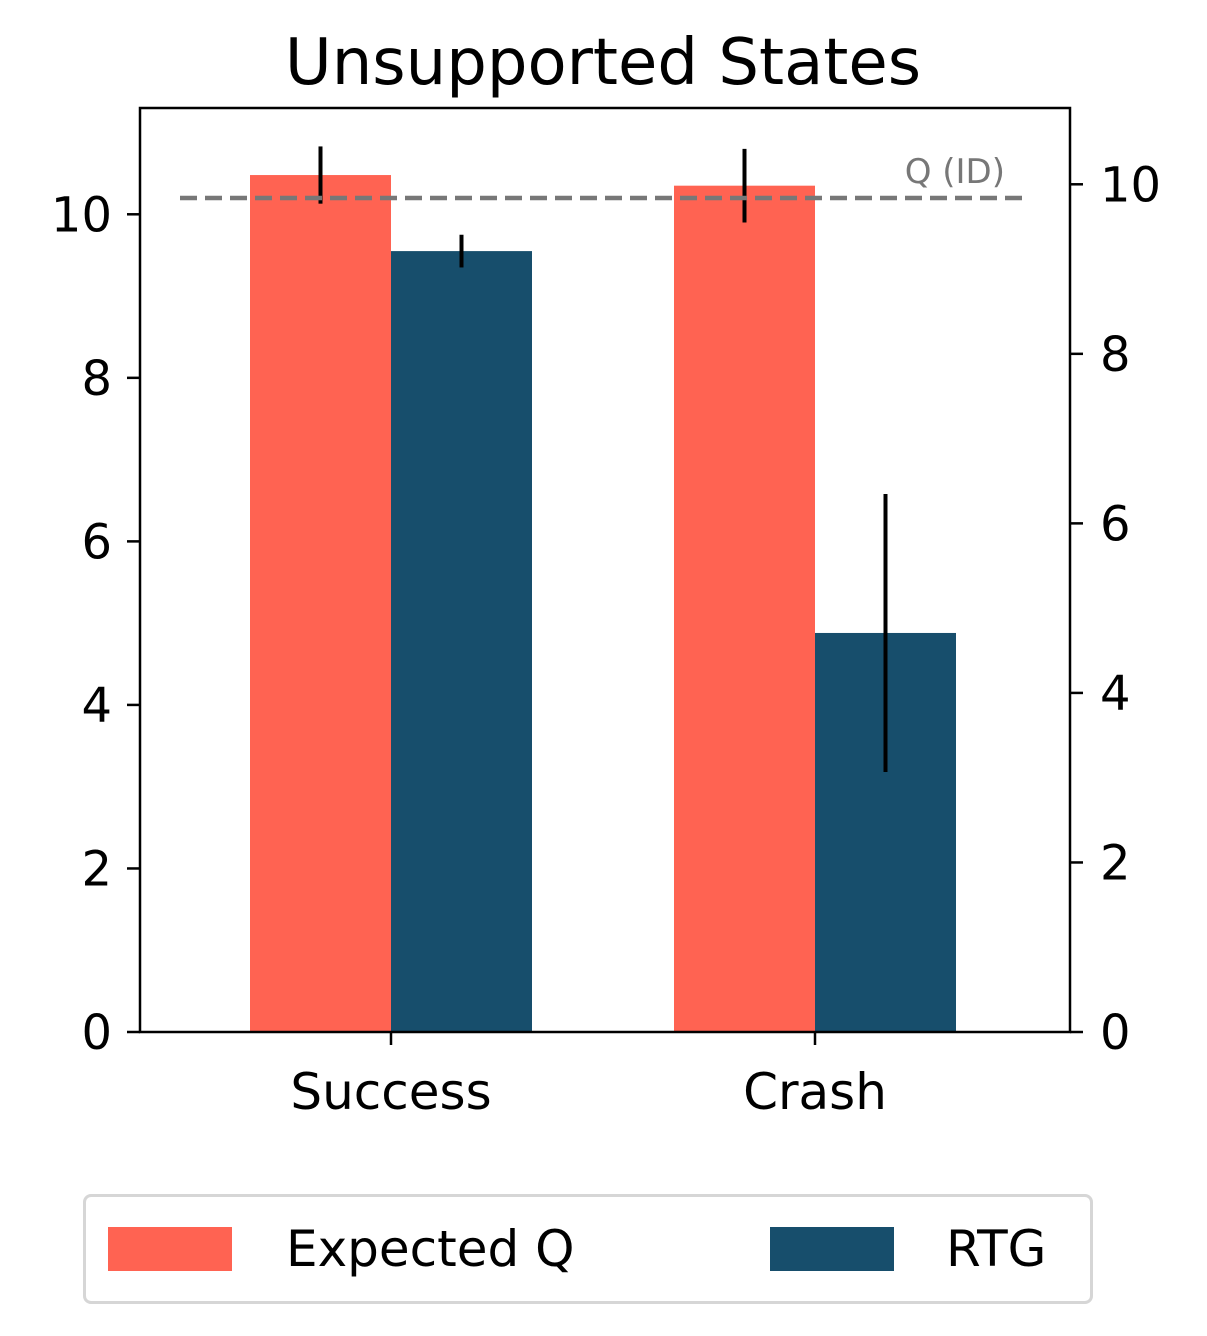  What do you see at coordinates (96, 379) in the screenshot?
I see `left-y-tick-label-8: 8` at bounding box center [96, 379].